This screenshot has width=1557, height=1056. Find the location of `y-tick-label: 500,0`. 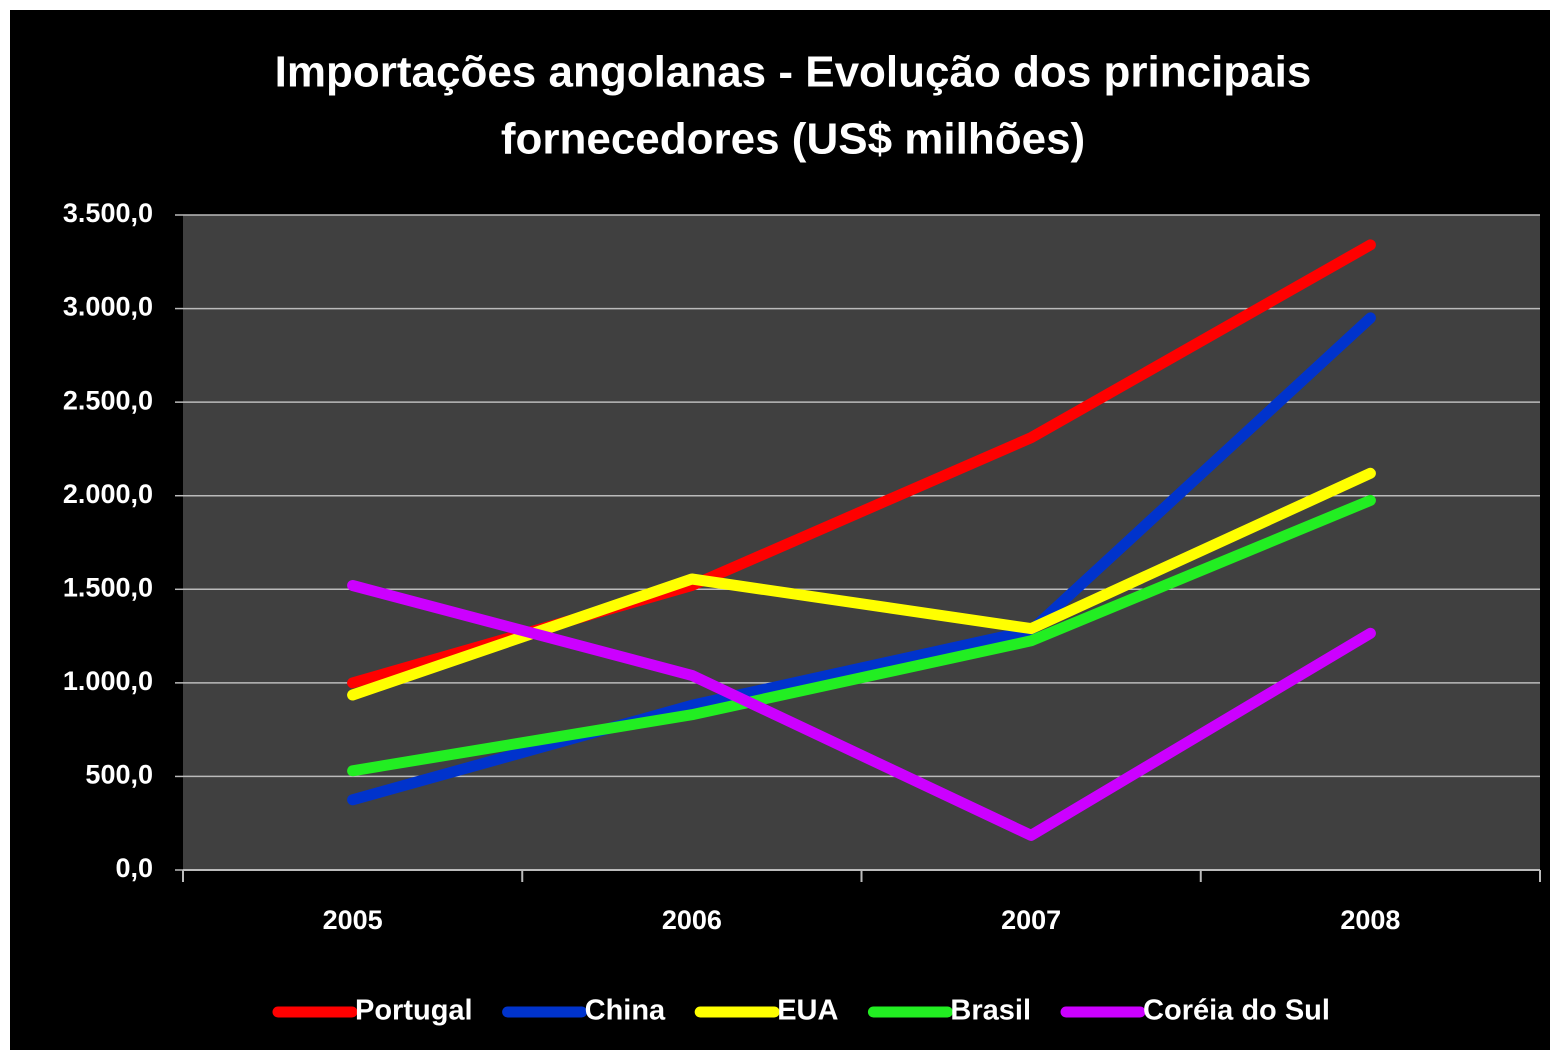

y-tick-label: 500,0 is located at coordinates (119, 775).